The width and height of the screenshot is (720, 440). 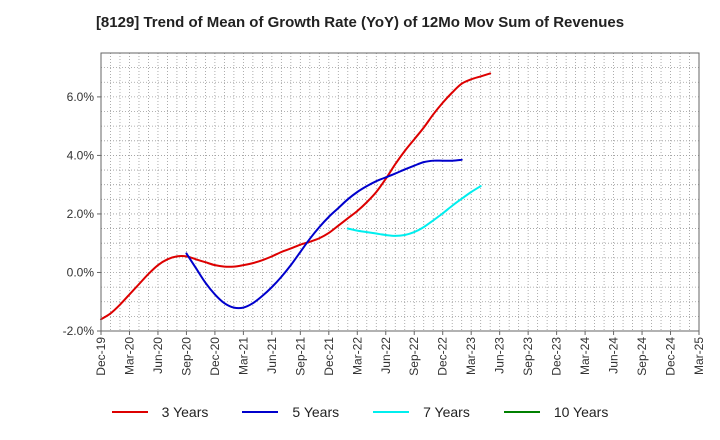 I want to click on y-tick-label: 6.0%, so click(x=81, y=97).